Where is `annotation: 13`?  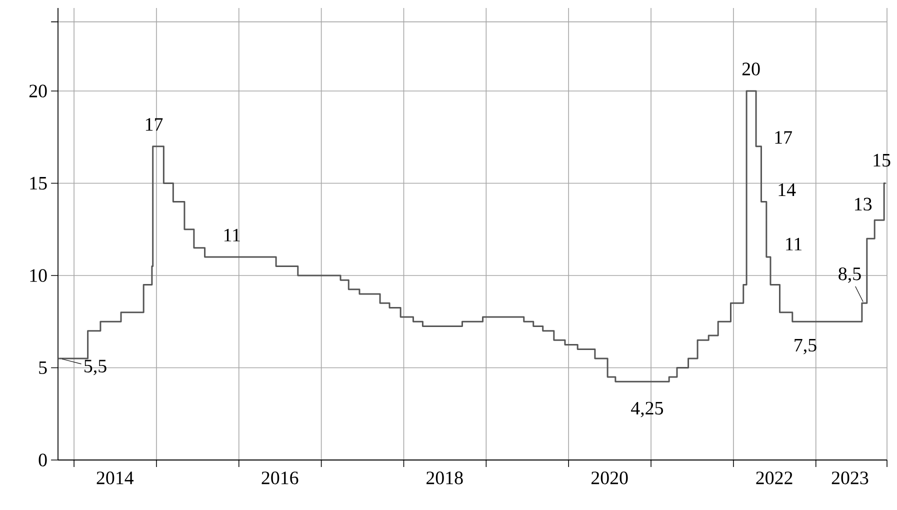 annotation: 13 is located at coordinates (863, 204).